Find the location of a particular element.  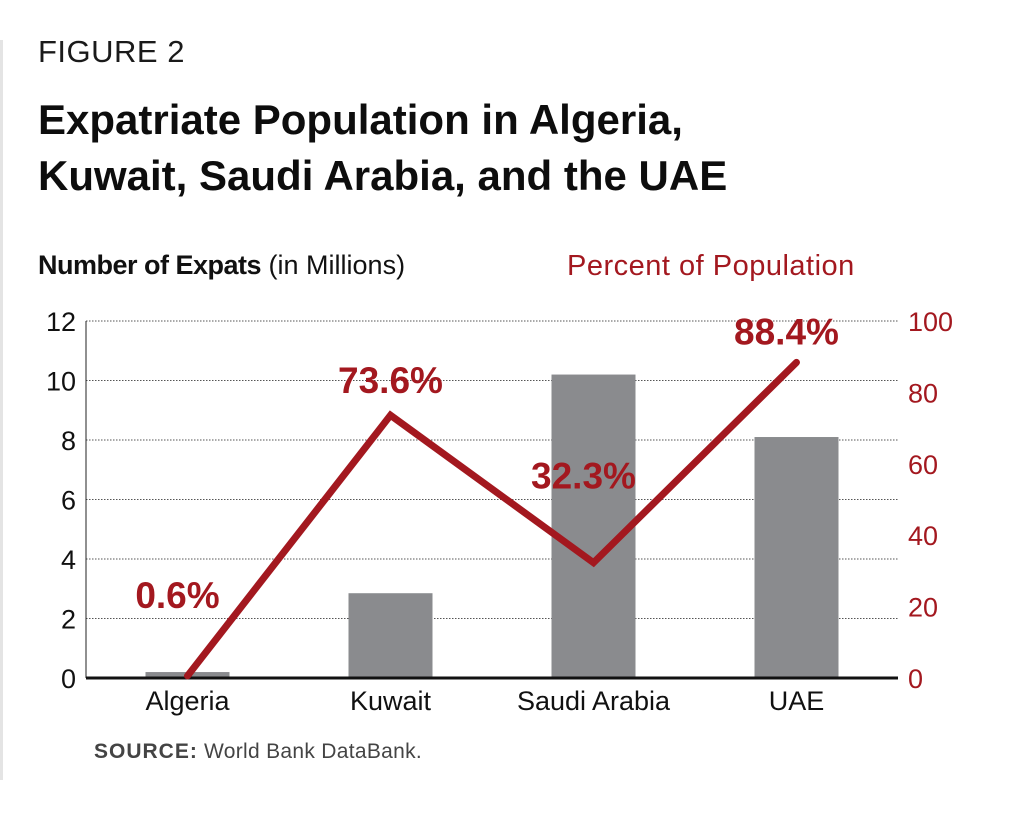

y-left-tick-label: 12 is located at coordinates (61, 322).